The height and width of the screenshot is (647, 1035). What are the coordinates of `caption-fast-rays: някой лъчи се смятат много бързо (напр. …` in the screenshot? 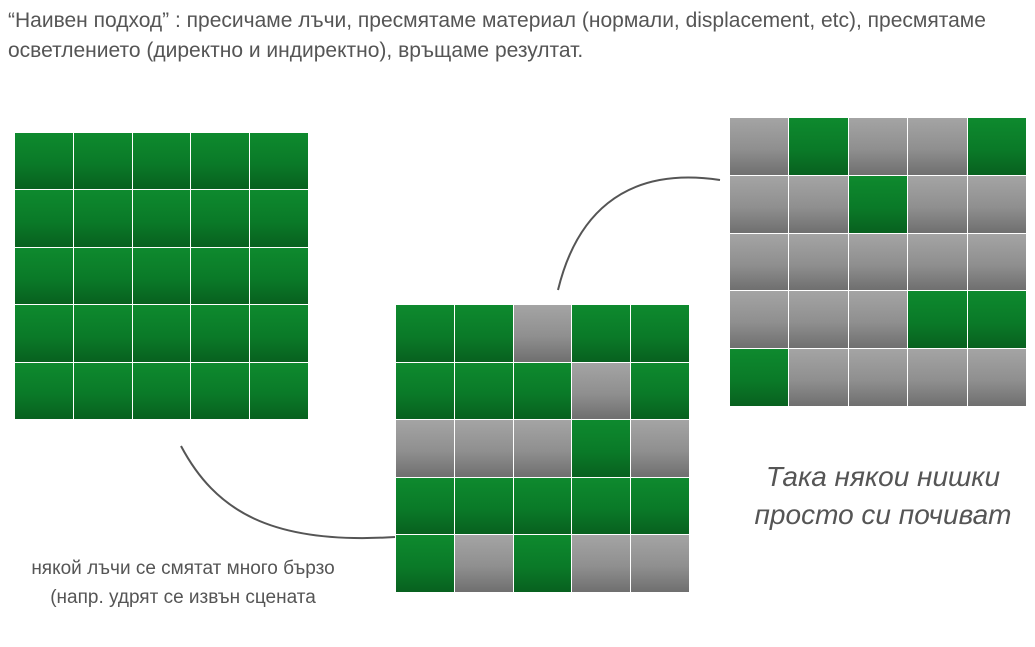 It's located at (183, 583).